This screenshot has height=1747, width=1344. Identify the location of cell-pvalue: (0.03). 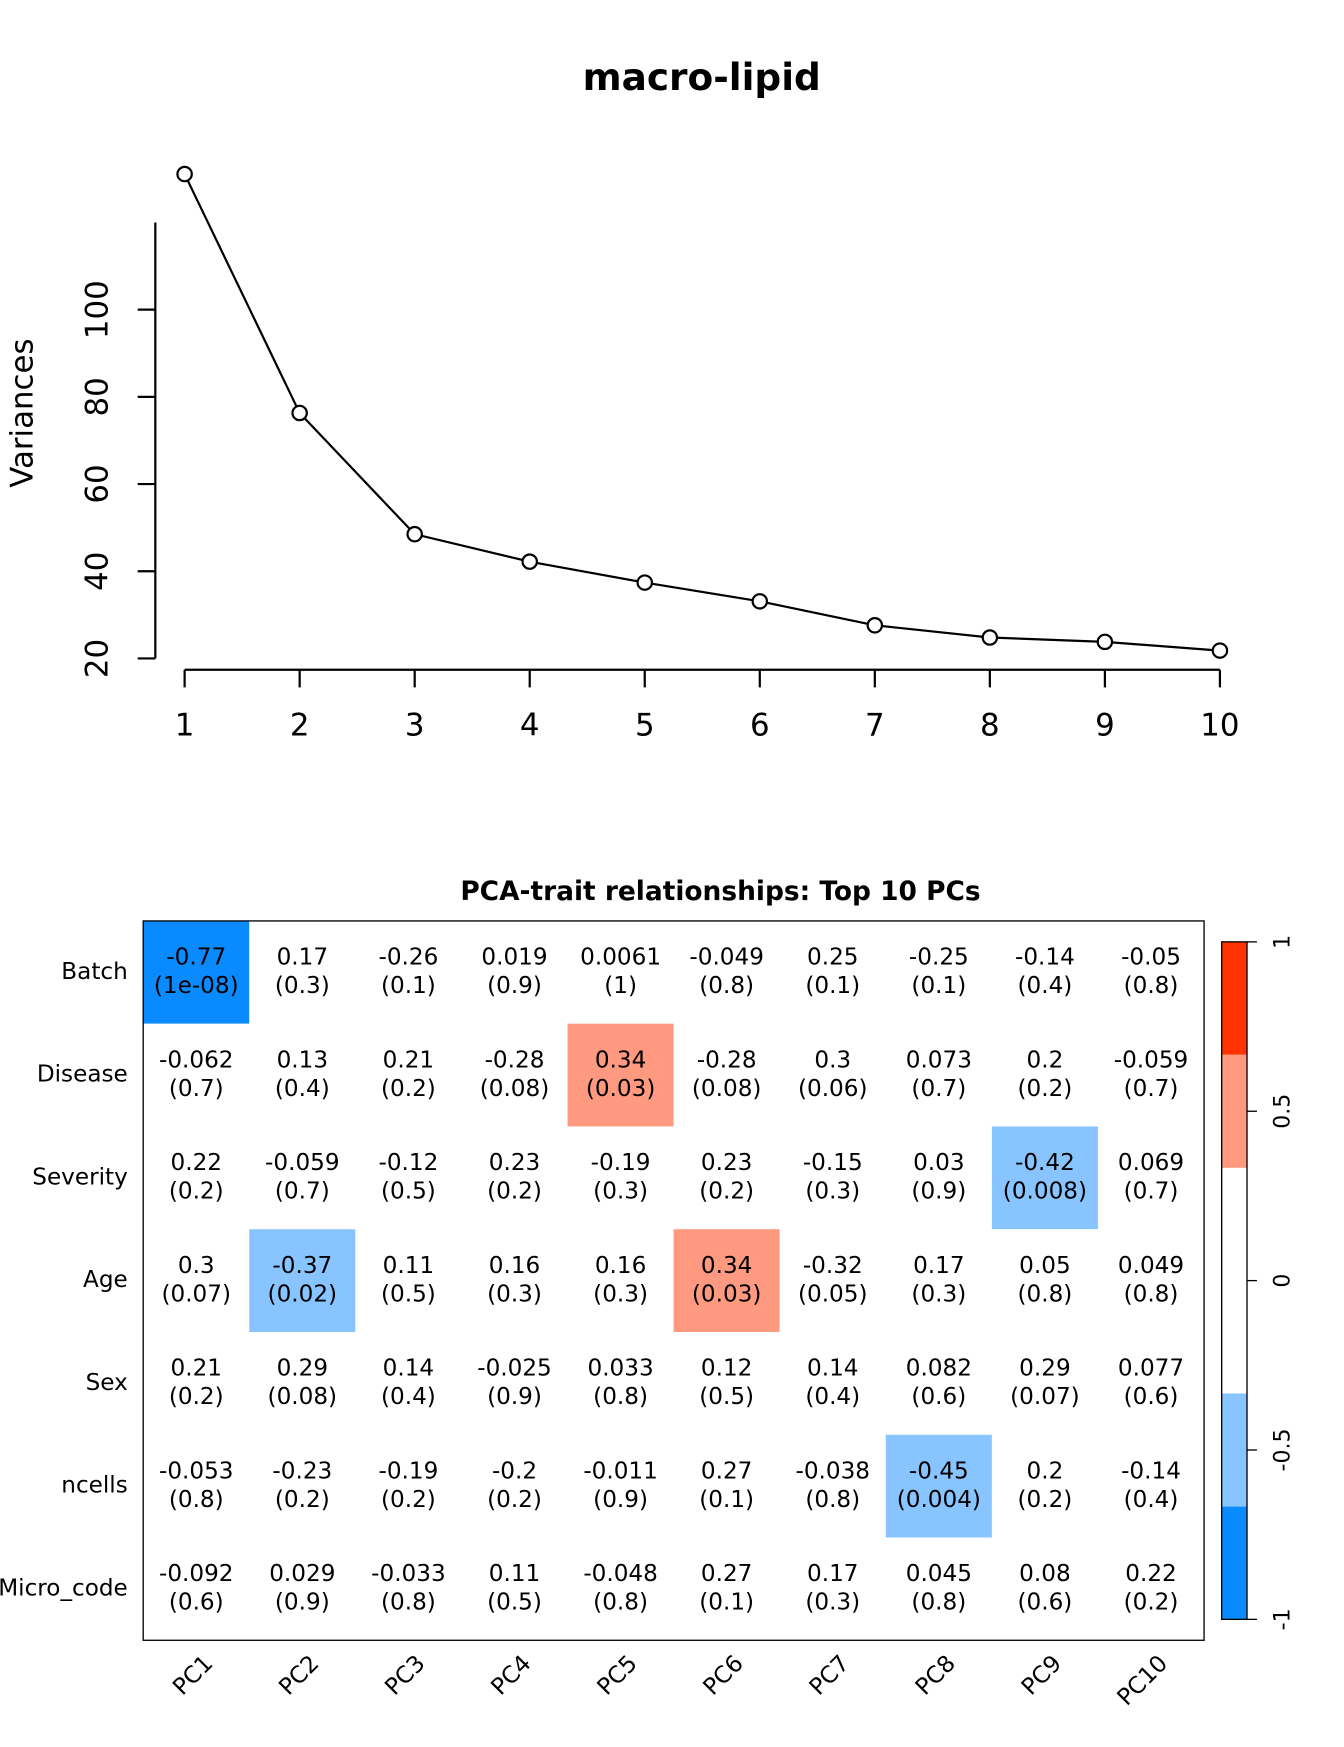
(621, 1089).